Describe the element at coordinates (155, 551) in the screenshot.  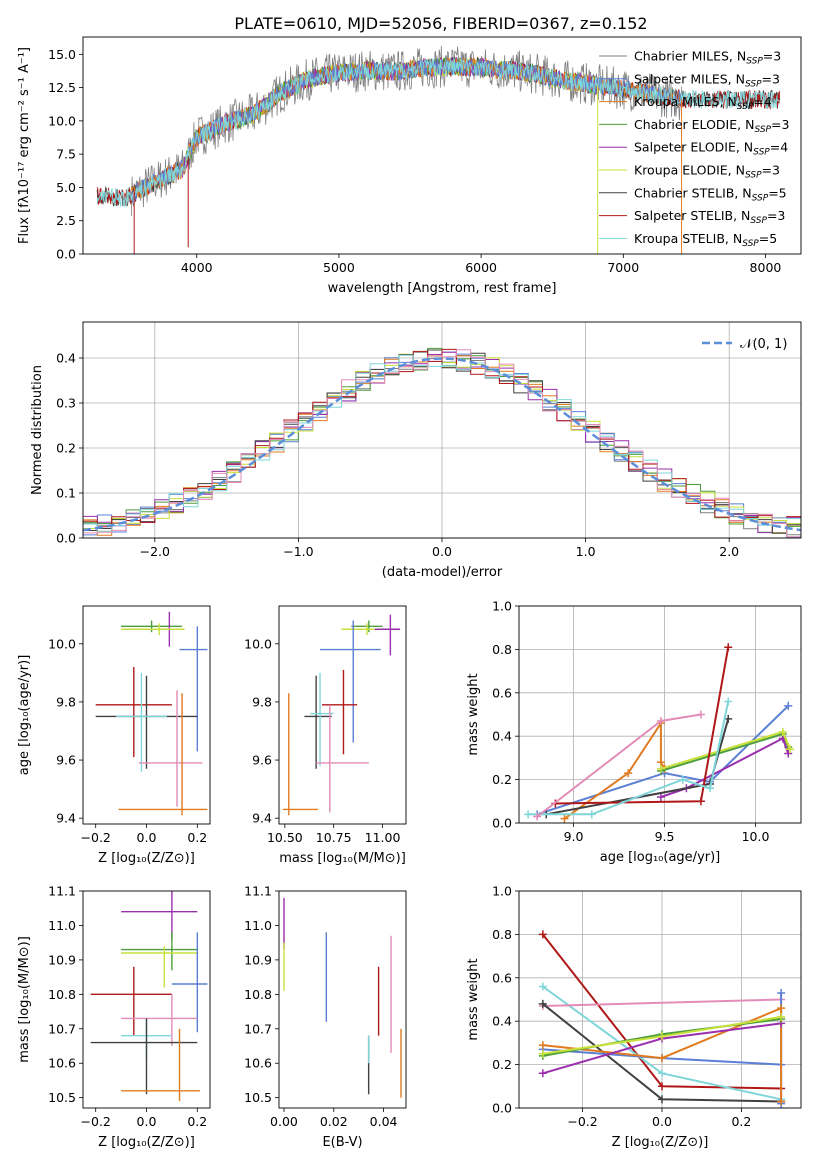
I see `x-tick-label: −2.0` at that location.